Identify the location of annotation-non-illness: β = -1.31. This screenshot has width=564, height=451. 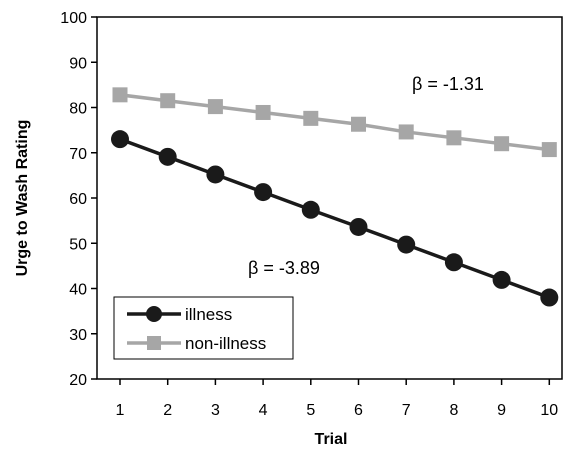
(448, 84).